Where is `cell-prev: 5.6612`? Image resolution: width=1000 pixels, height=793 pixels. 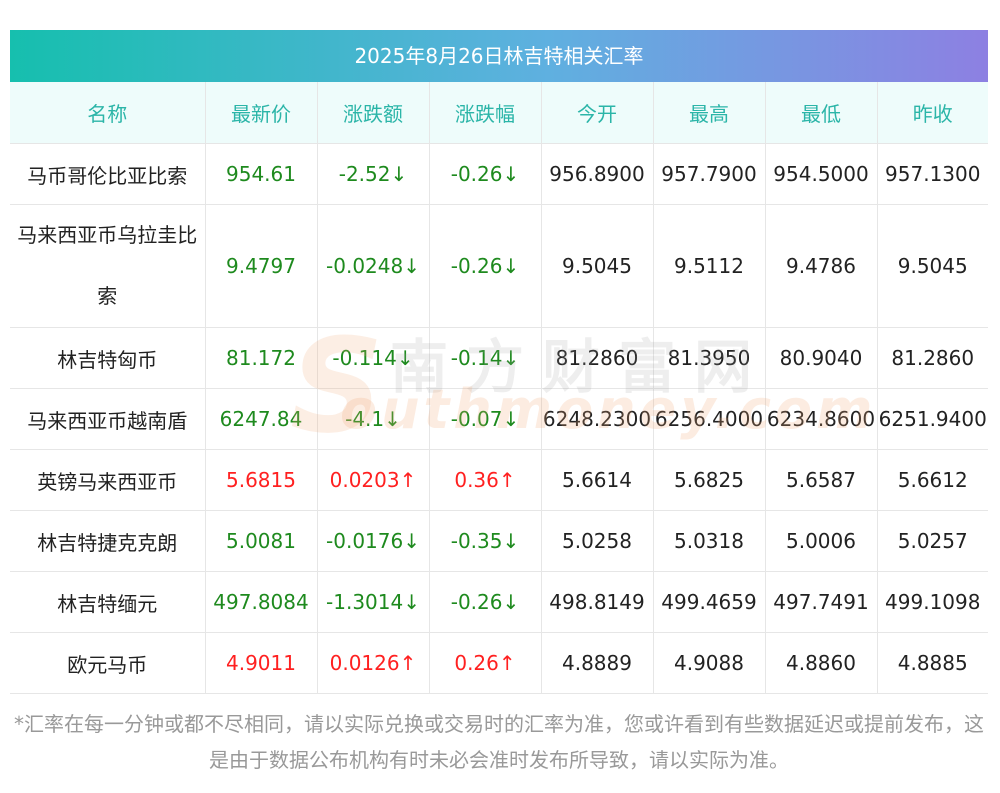
cell-prev: 5.6612 is located at coordinates (932, 480).